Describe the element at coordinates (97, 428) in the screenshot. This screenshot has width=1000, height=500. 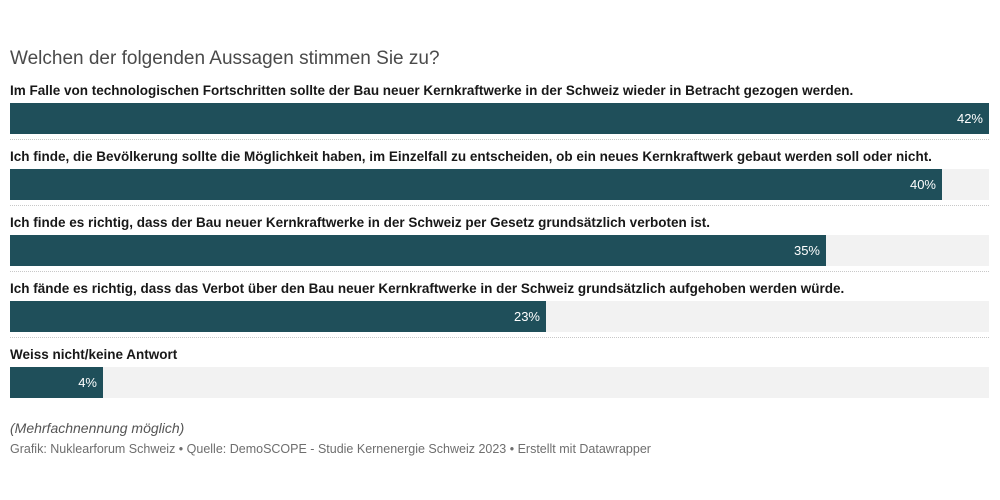
I see `chart-note: (Mehrfachnennung möglich)` at that location.